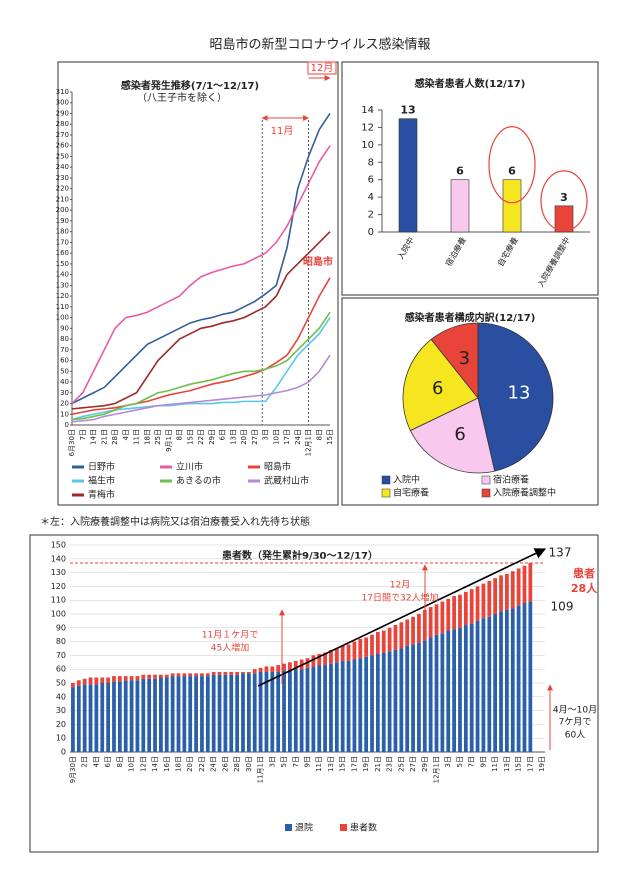 The width and height of the screenshot is (620, 877). What do you see at coordinates (201, 366) in the screenshot?
I see `series-line` at bounding box center [201, 366].